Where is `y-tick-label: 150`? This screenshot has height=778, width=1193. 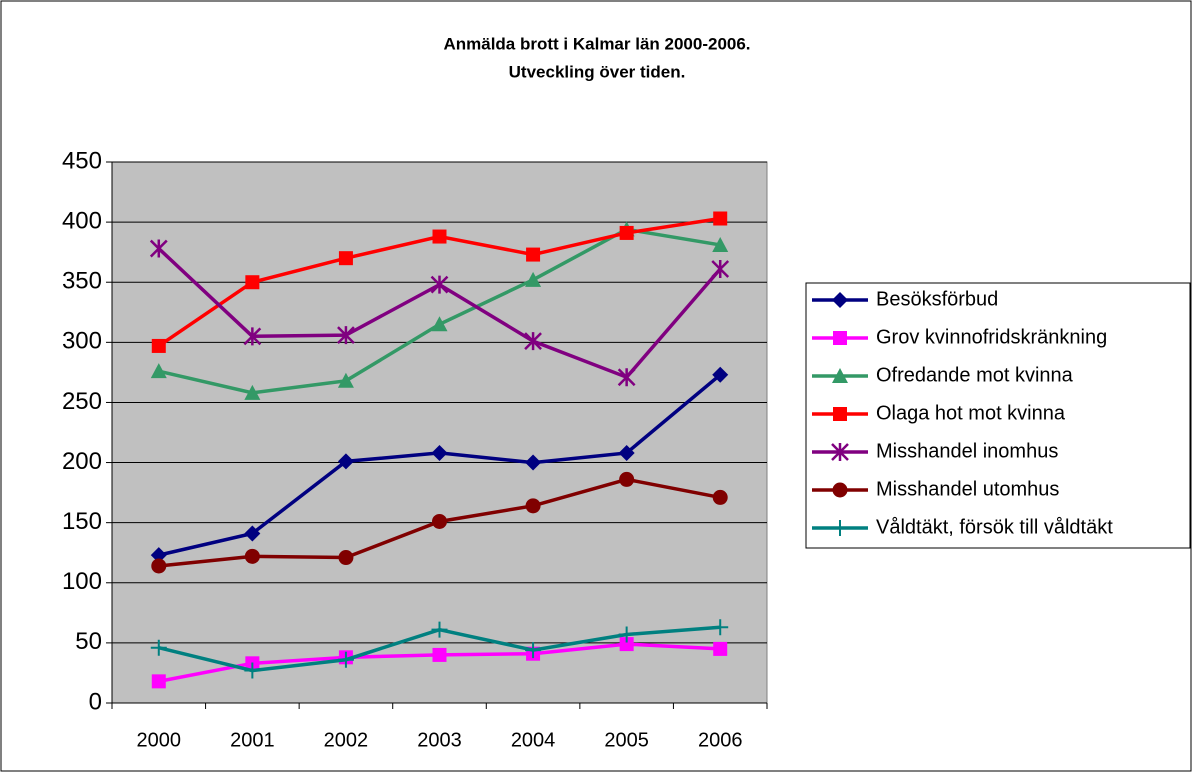
y-tick-label: 150 is located at coordinates (82, 521).